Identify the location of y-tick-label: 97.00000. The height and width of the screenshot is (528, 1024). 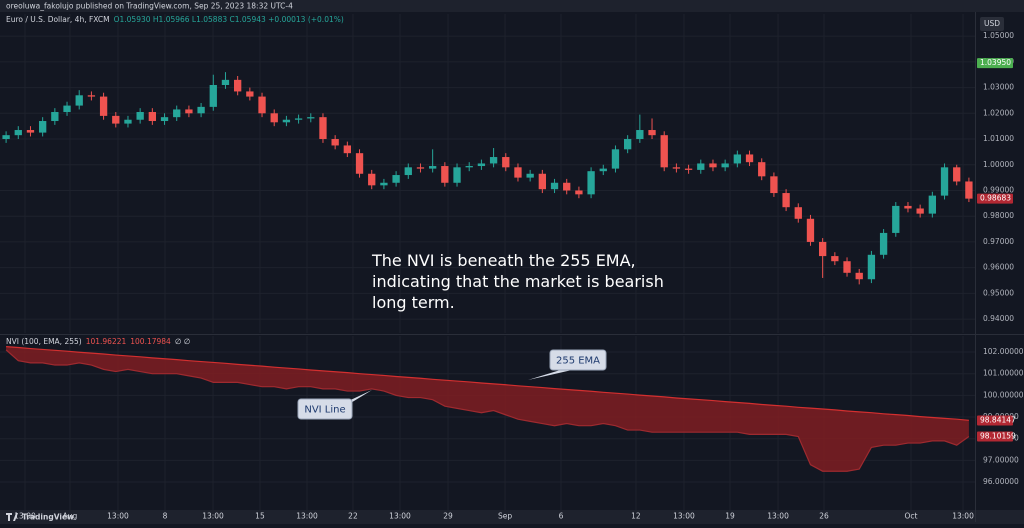
(1001, 459).